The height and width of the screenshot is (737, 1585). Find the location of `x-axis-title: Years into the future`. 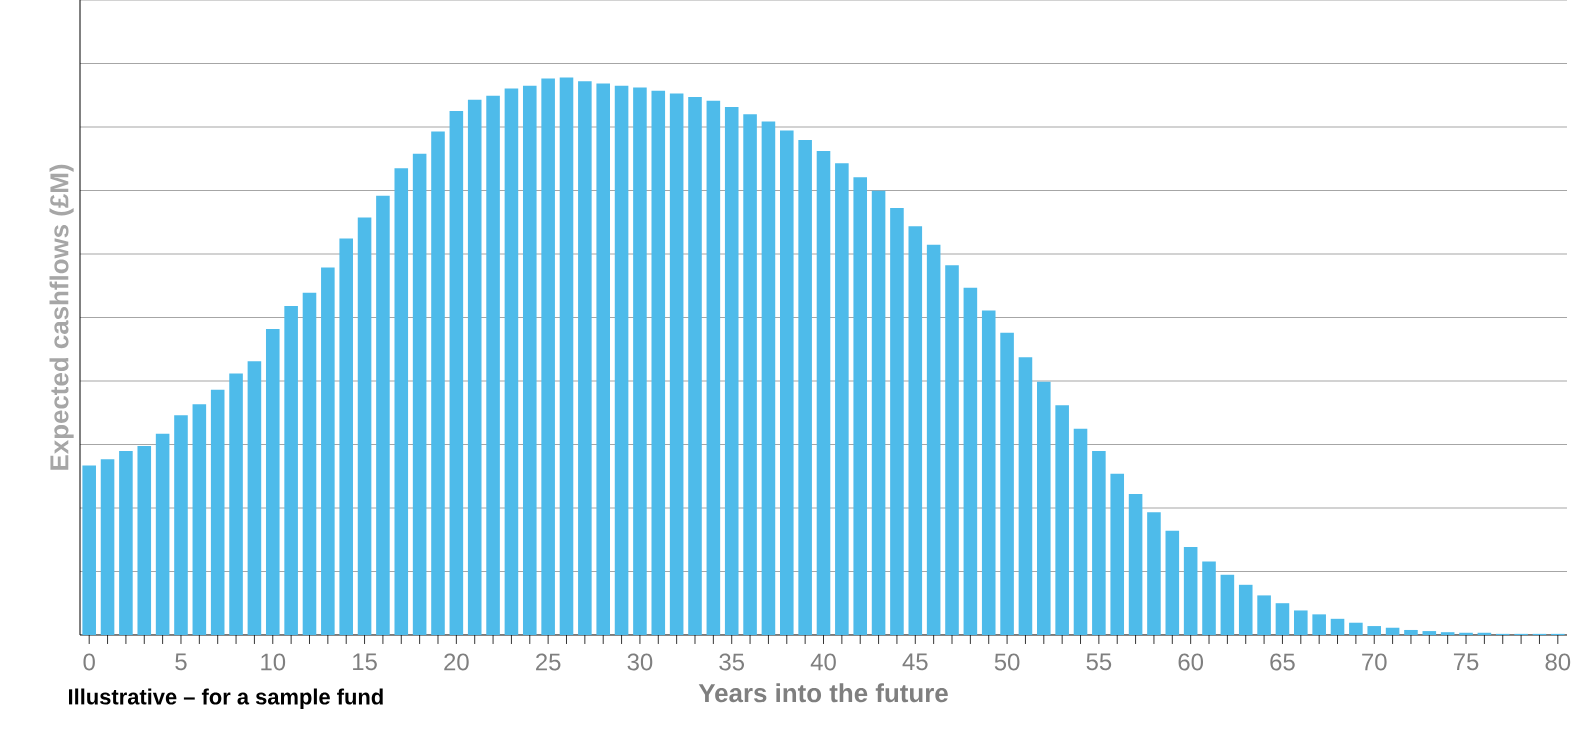

x-axis-title: Years into the future is located at coordinates (823, 693).